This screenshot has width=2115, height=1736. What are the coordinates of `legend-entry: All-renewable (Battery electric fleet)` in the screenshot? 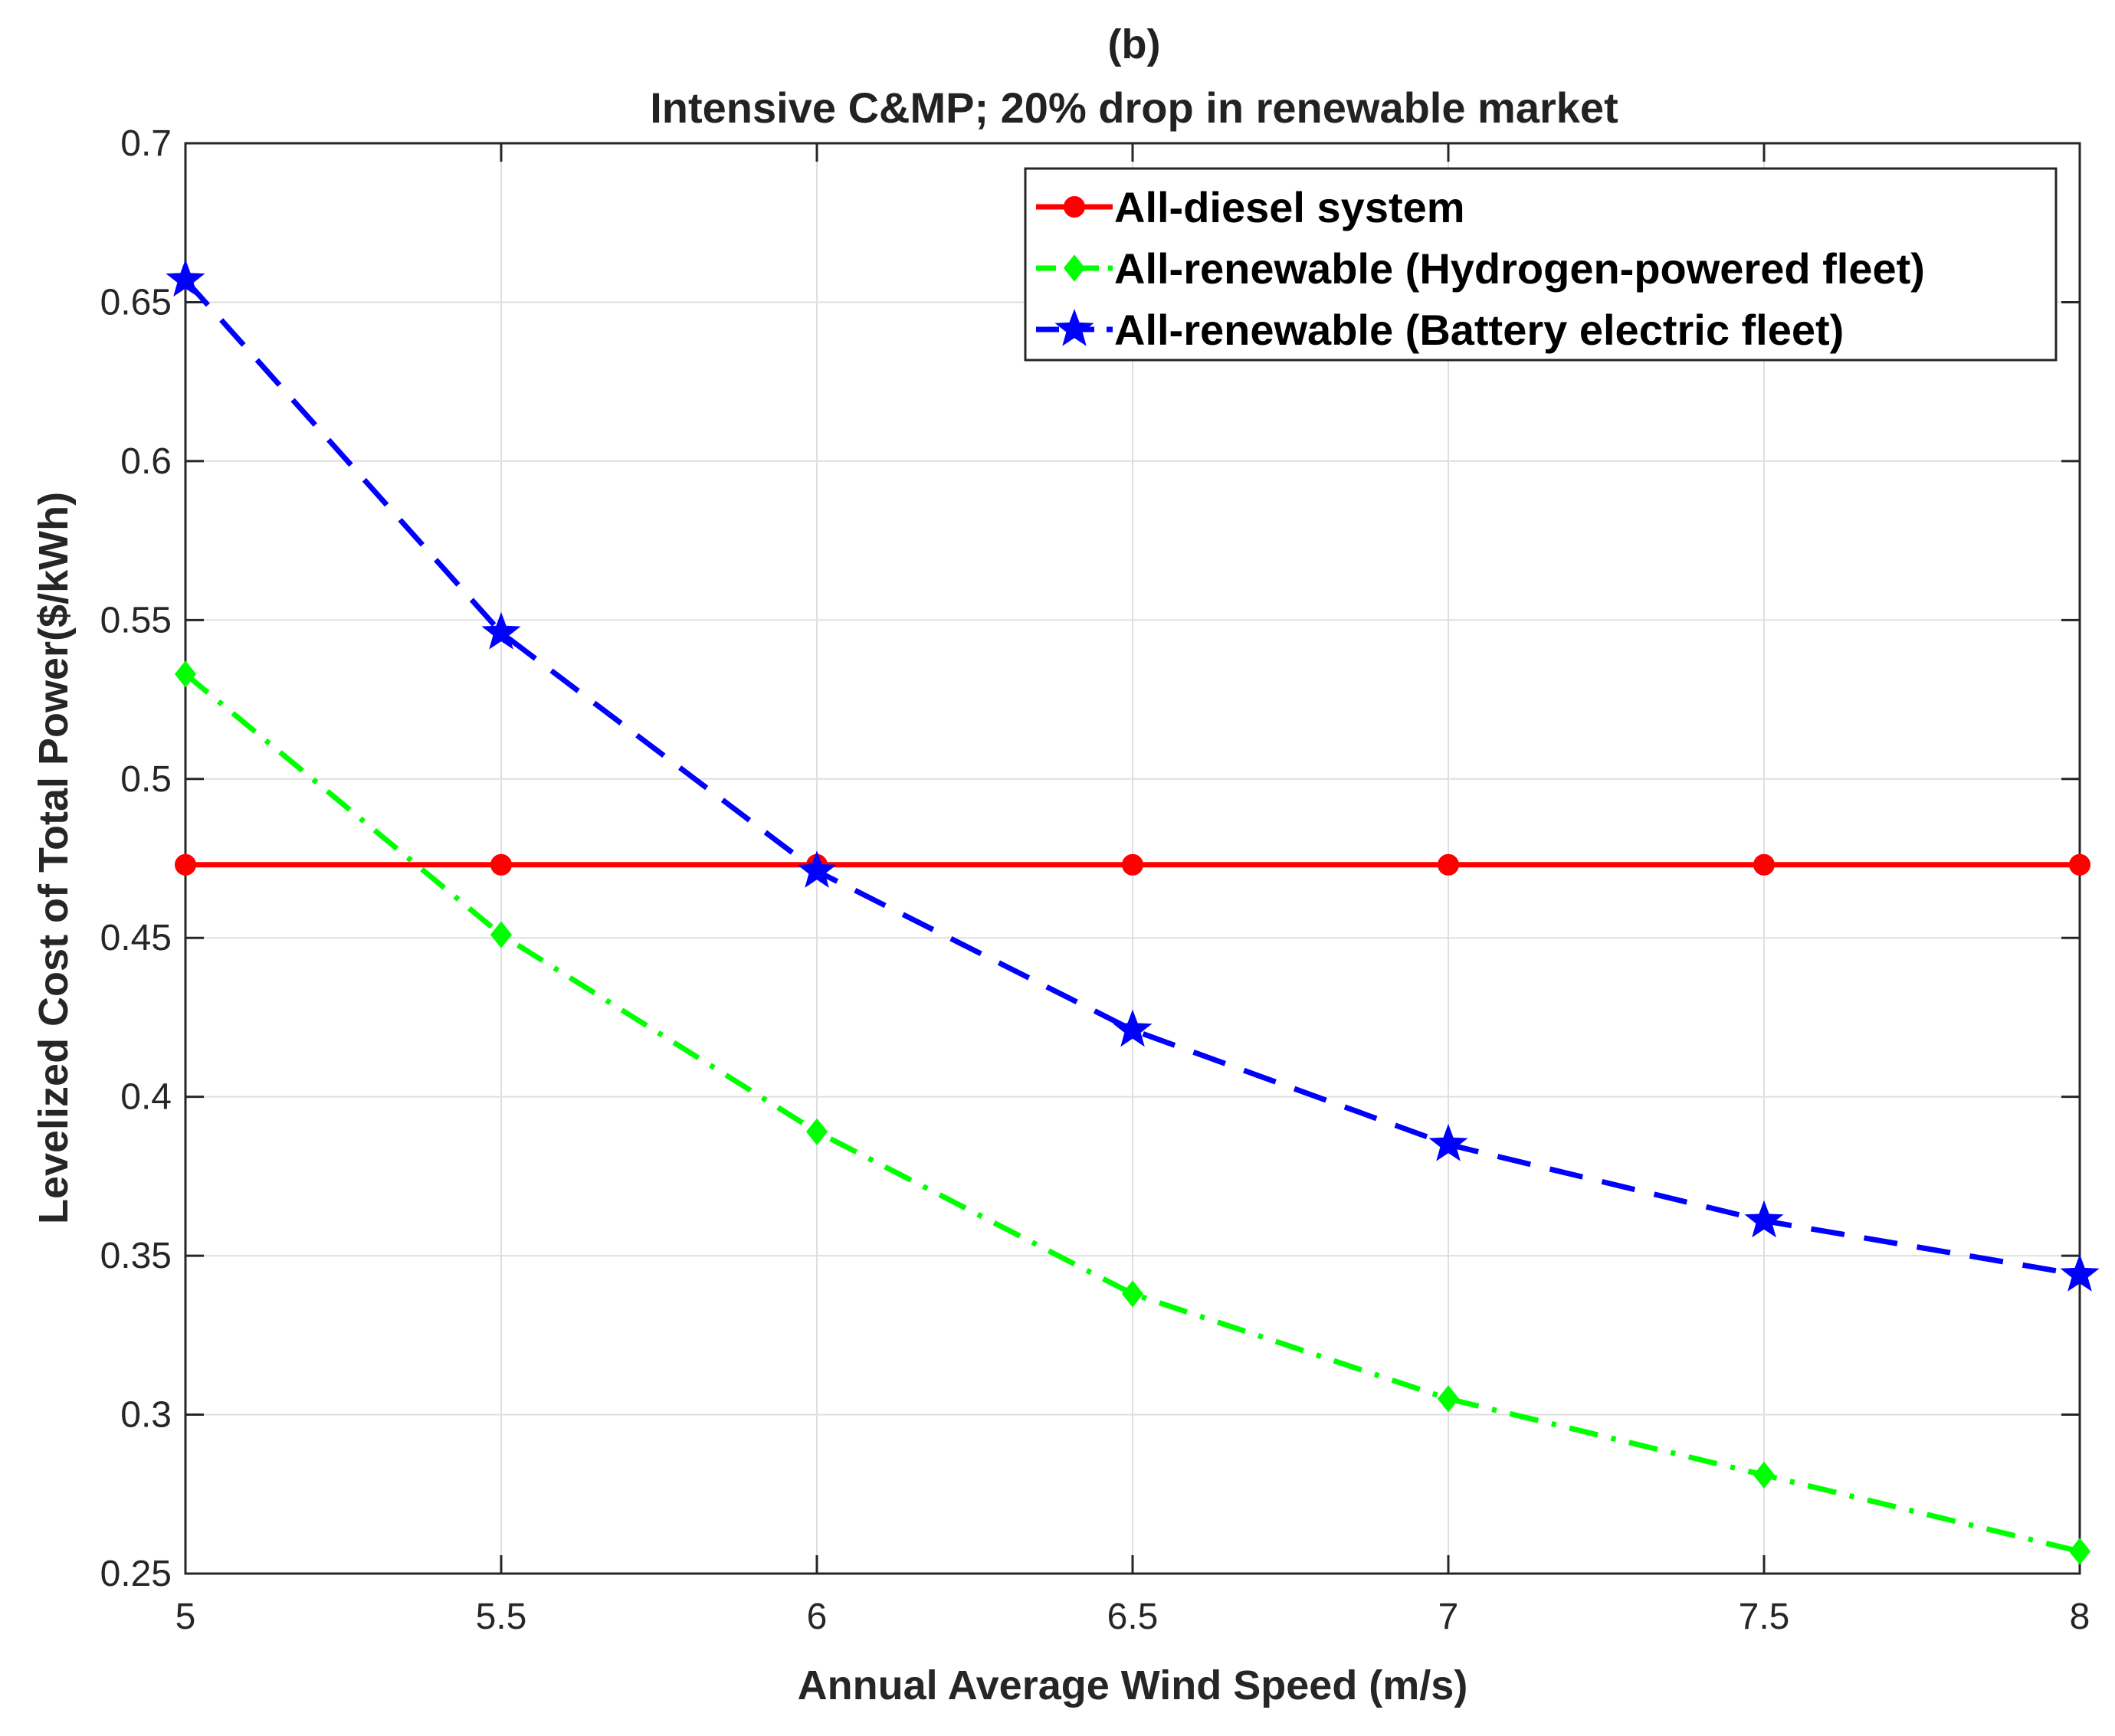 It's located at (1440, 330).